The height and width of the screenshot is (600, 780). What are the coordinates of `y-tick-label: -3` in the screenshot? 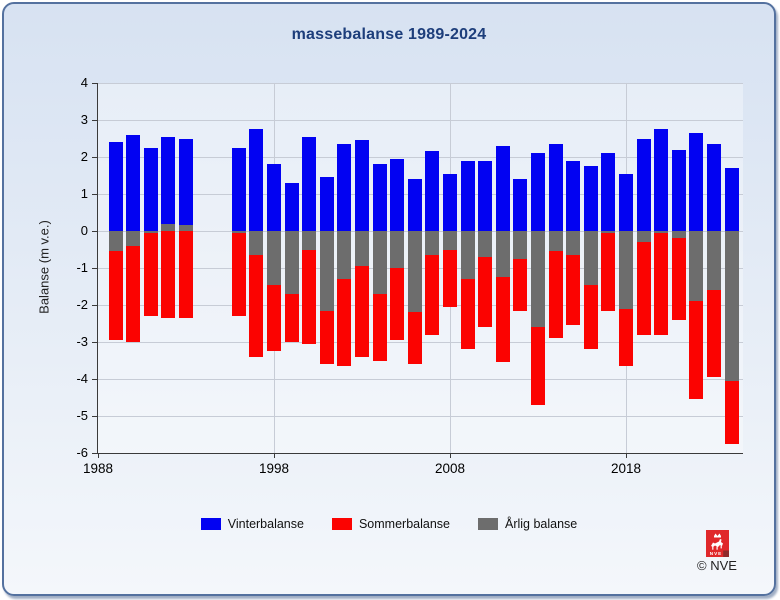 It's located at (82, 341).